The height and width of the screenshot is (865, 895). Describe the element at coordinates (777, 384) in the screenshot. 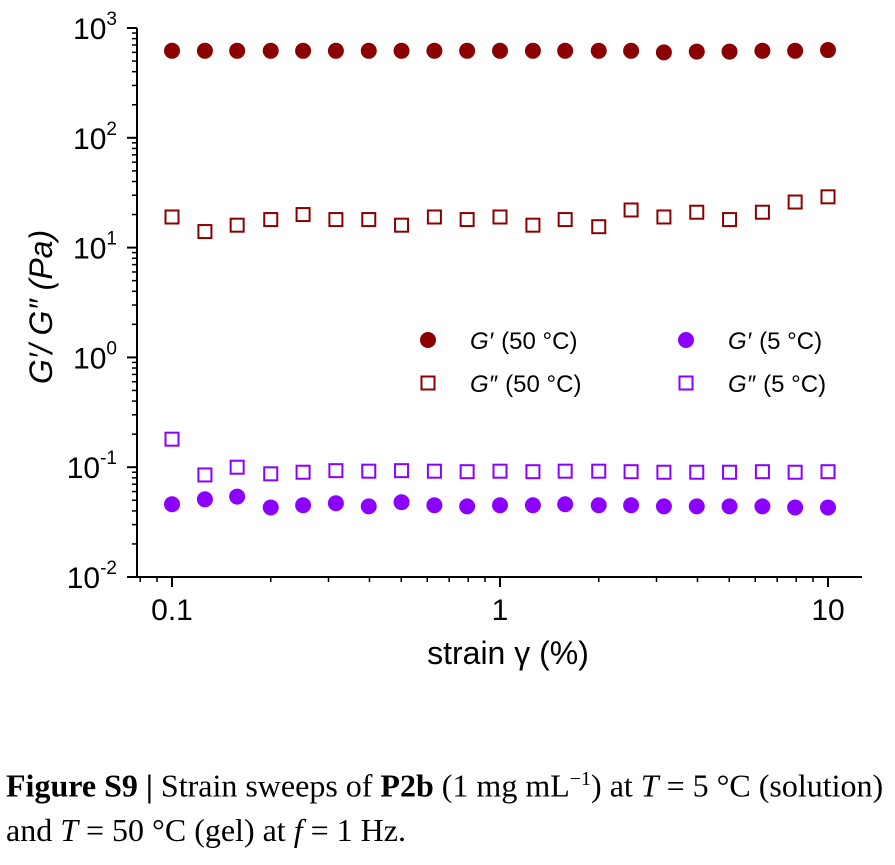

I see `legend-label: G″ (5 °C)` at that location.